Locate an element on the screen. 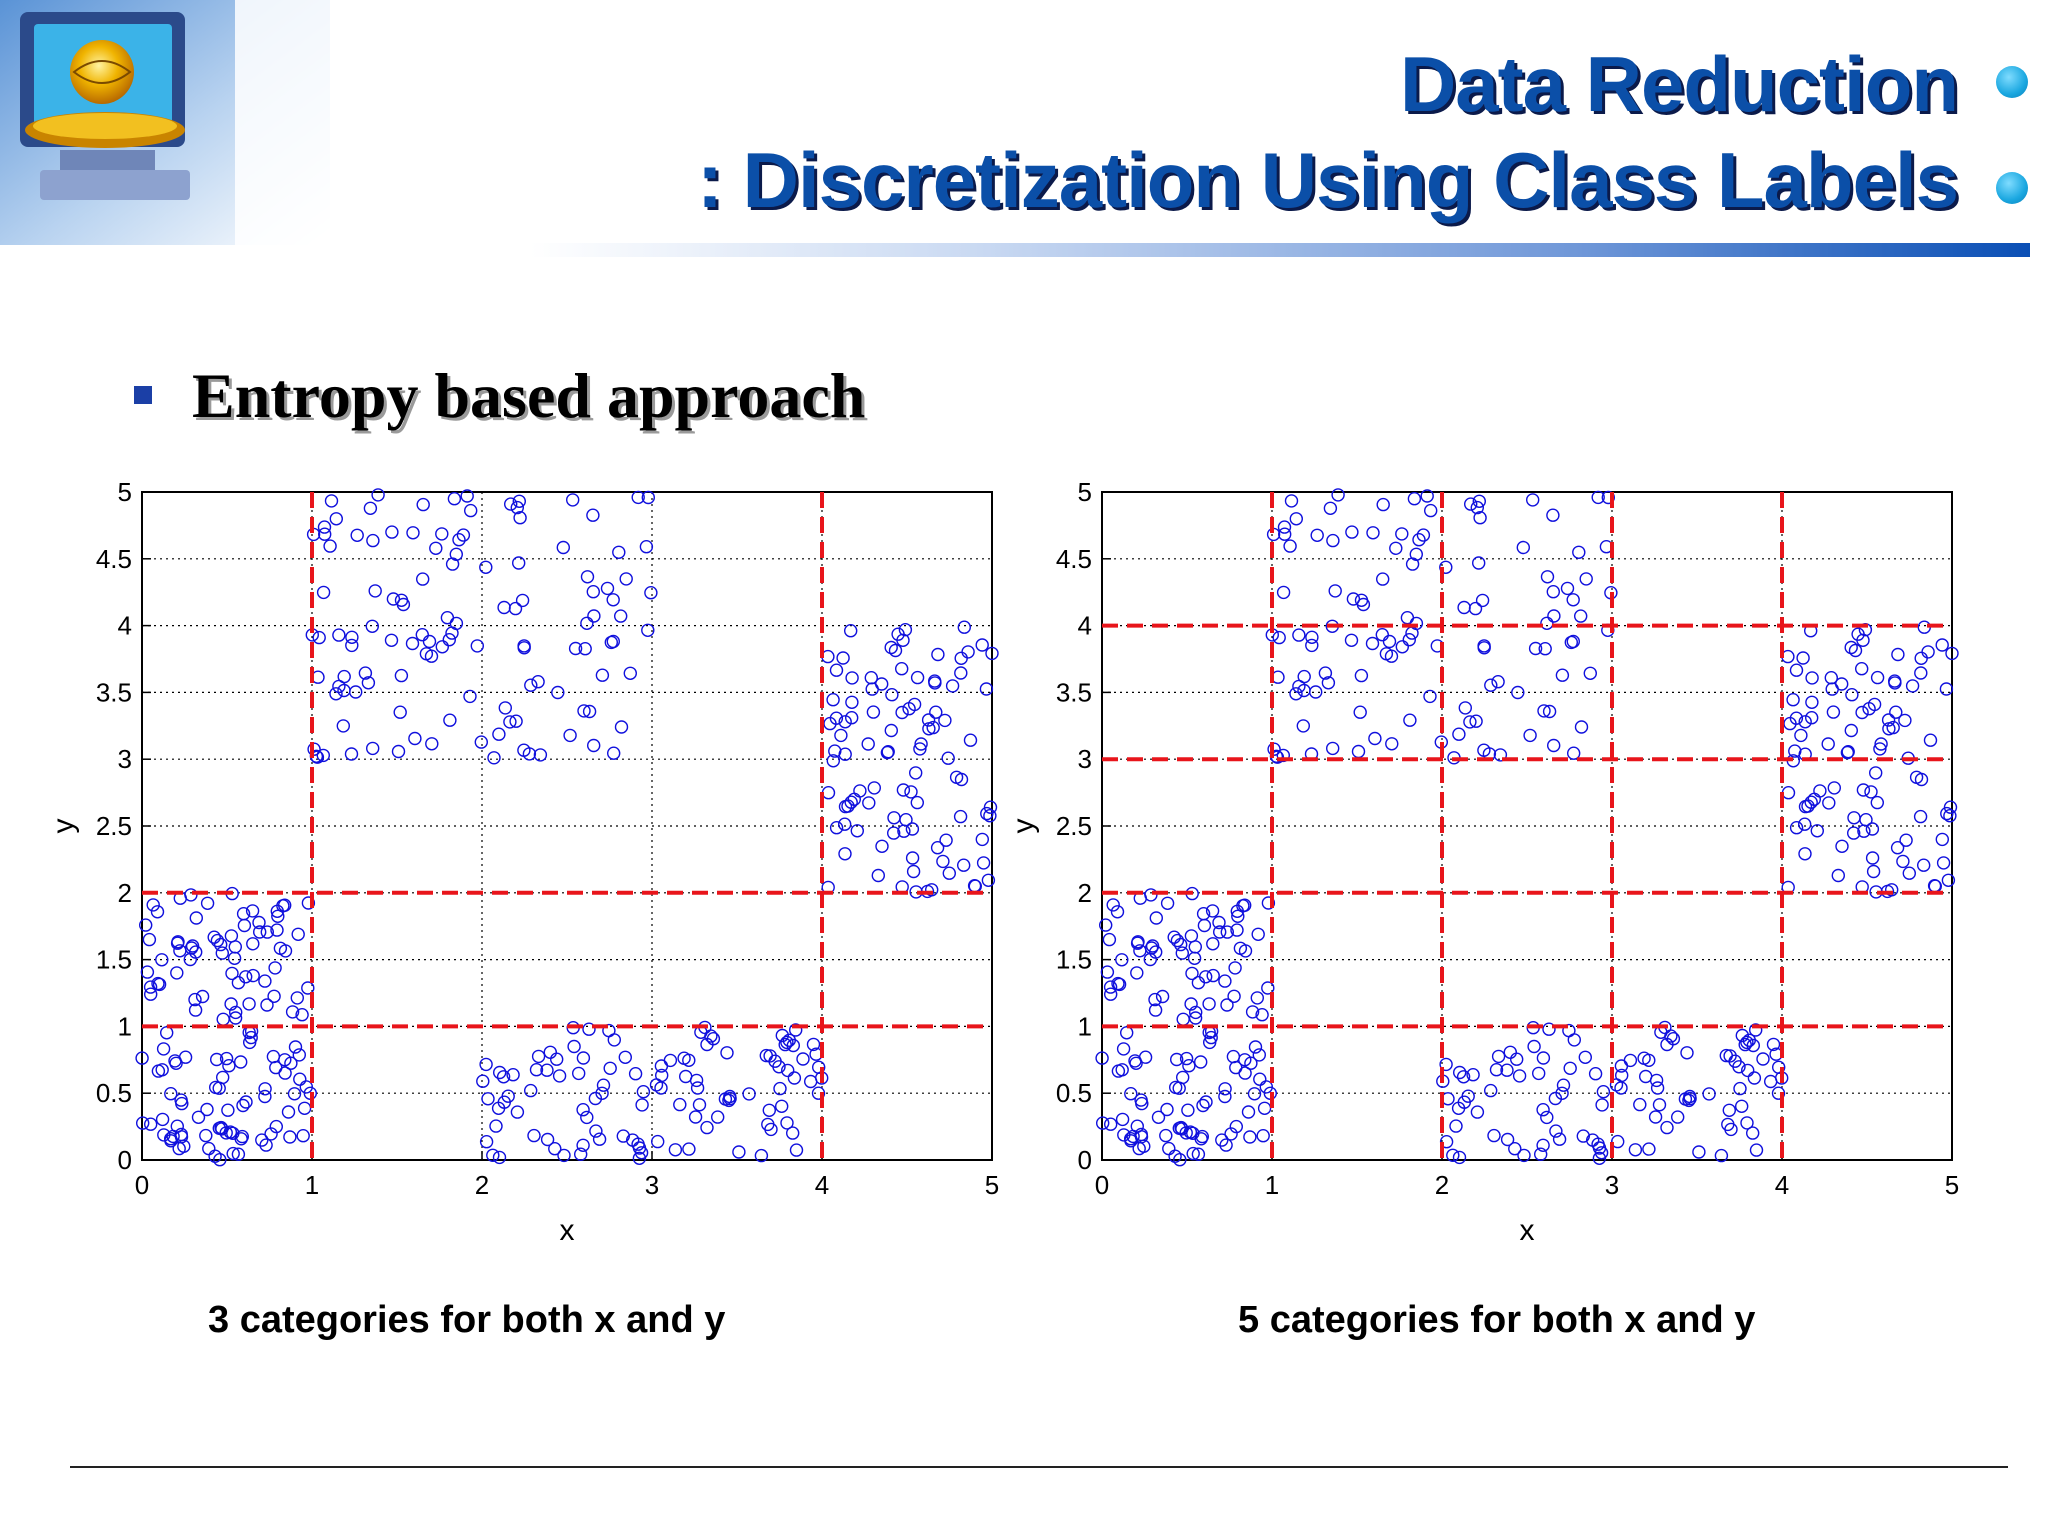  y-tick-label: 4.5 is located at coordinates (114, 559).